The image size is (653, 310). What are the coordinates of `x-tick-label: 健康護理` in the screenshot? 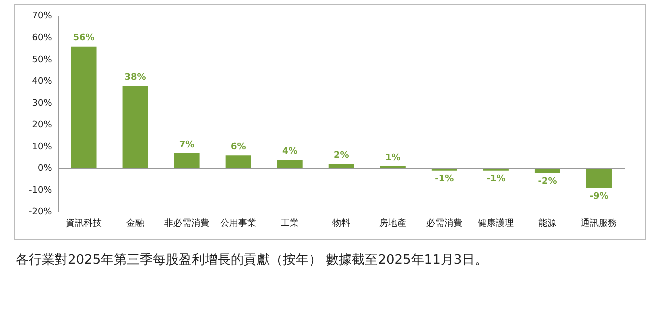 It's located at (496, 223).